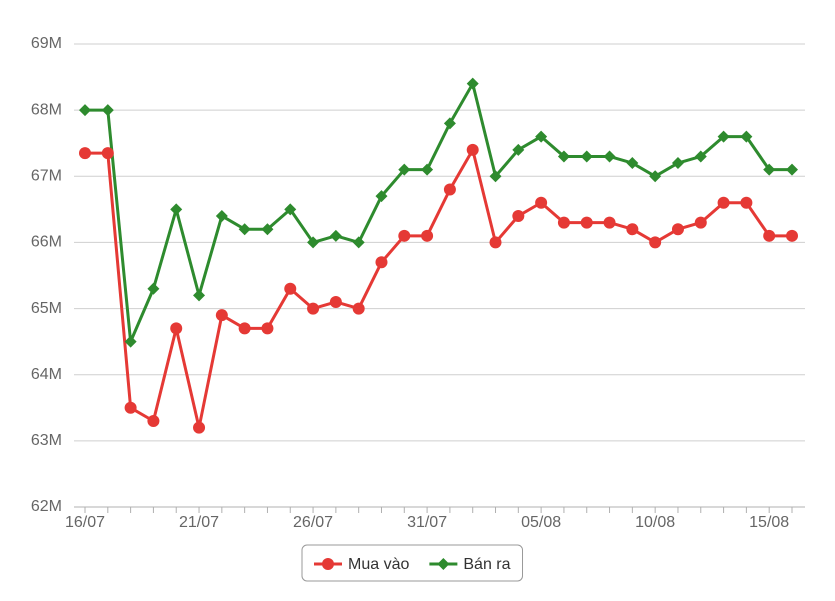  I want to click on y-tick-label: 63M, so click(46, 440).